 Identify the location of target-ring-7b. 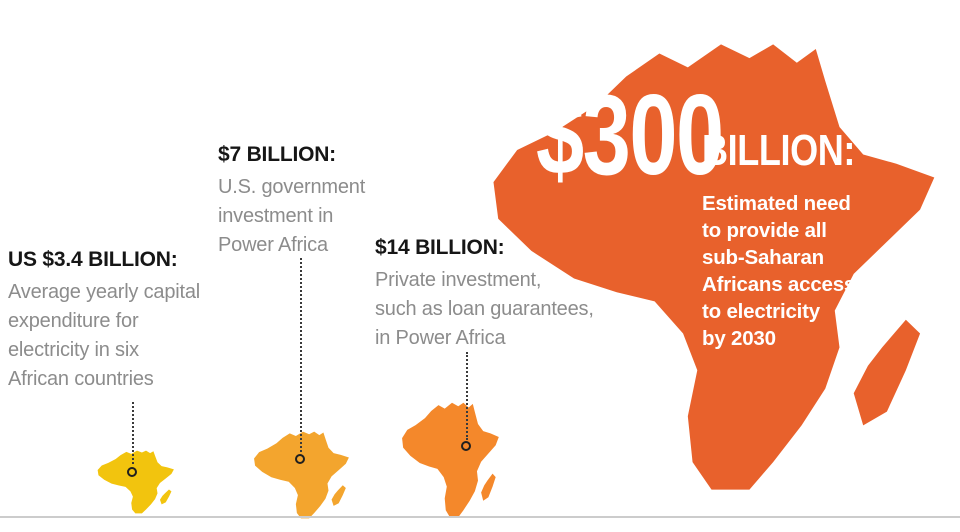
(300, 459).